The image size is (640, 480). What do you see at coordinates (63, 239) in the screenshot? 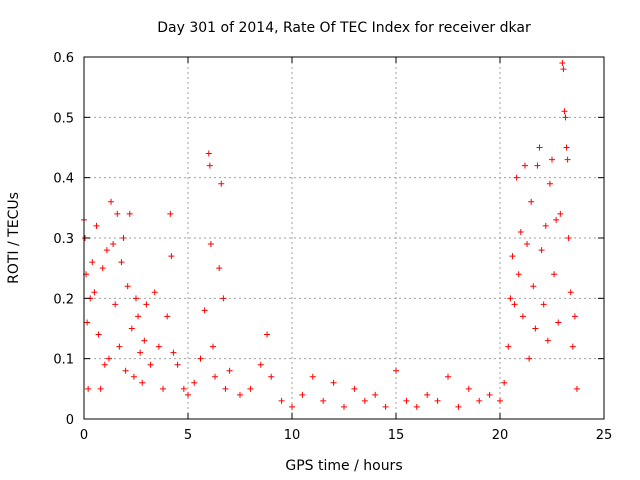
I see `y-tick-label: 0.3` at bounding box center [63, 239].